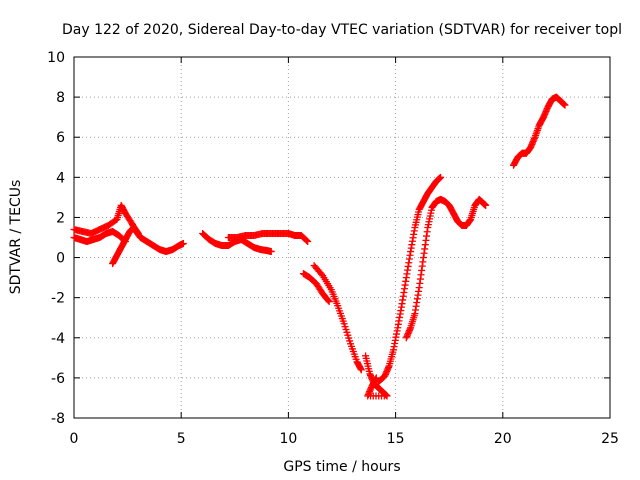 Image resolution: width=640 pixels, height=480 pixels. What do you see at coordinates (181, 439) in the screenshot?
I see `x-tick-label: 5` at bounding box center [181, 439].